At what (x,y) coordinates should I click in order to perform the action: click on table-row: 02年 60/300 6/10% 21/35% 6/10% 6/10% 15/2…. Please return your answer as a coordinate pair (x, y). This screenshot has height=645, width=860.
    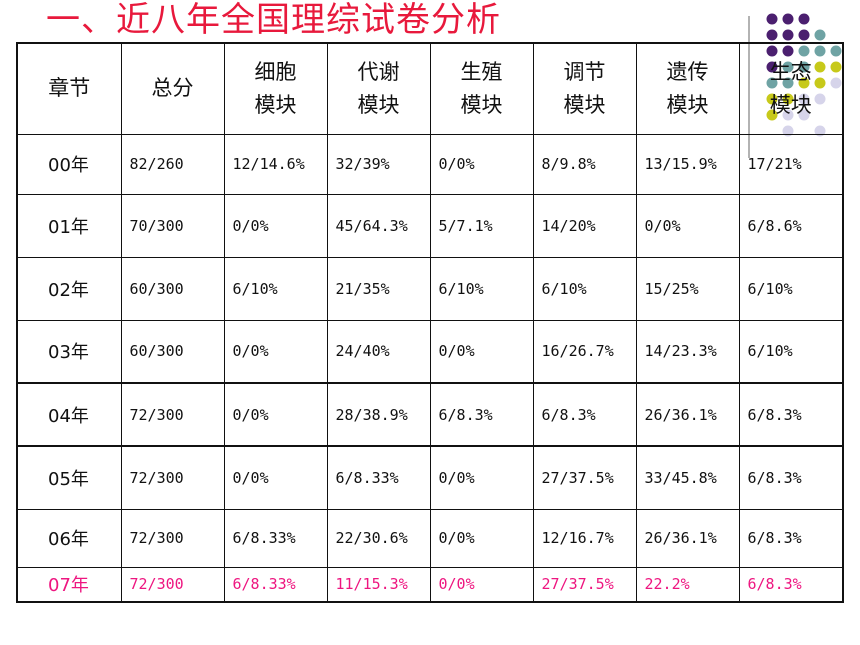
    Looking at the image, I should click on (430, 288).